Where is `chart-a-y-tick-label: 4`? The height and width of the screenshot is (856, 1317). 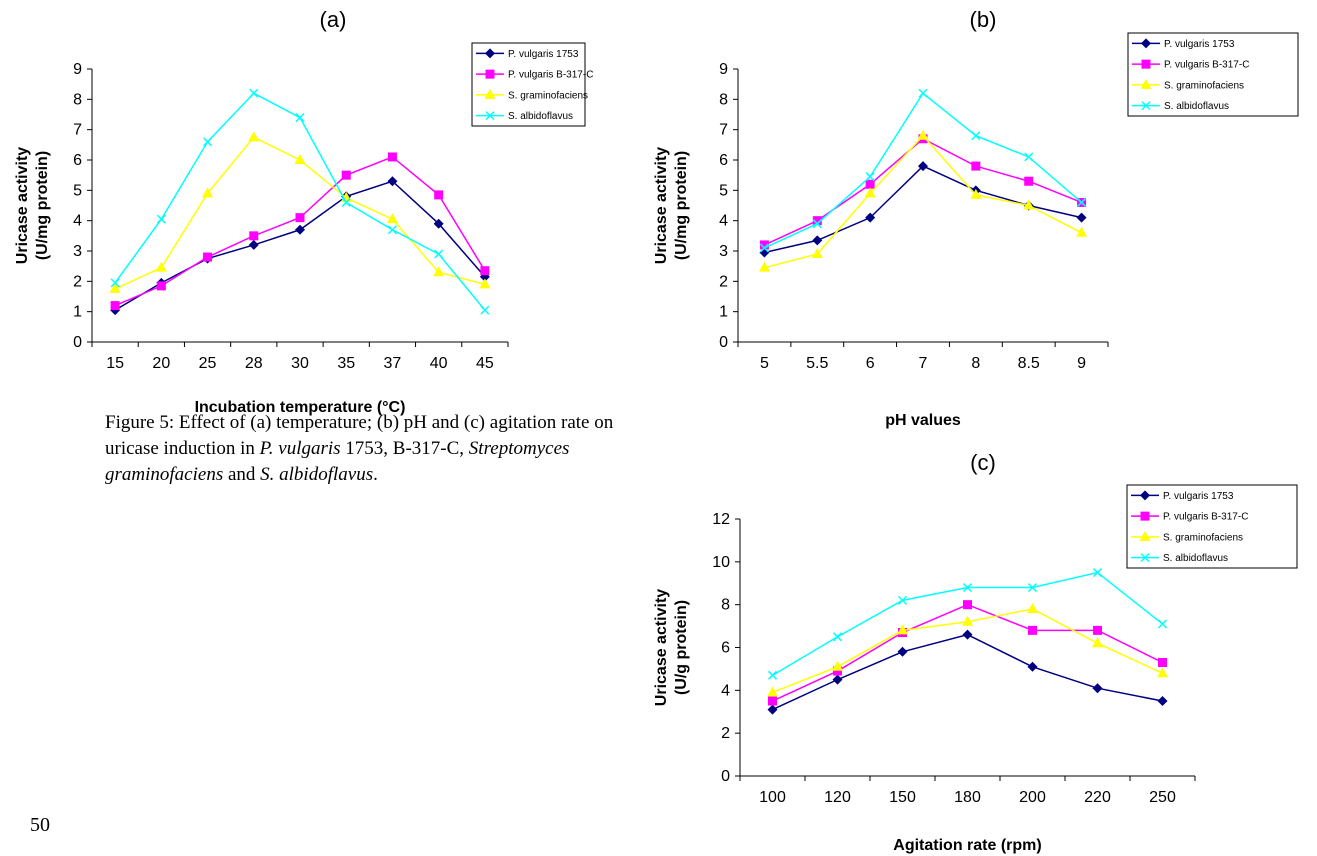
chart-a-y-tick-label: 4 is located at coordinates (77, 221).